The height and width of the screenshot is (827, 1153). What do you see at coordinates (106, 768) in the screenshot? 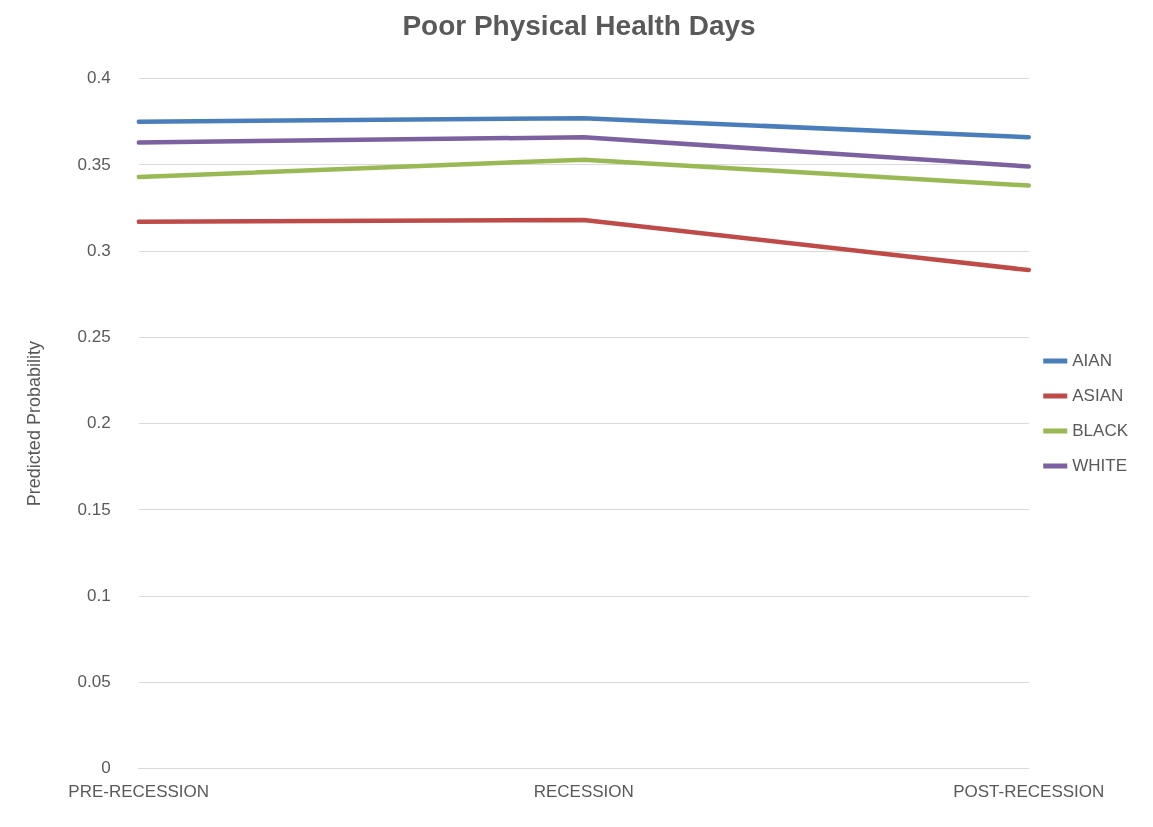
I see `y-tick-label: 0` at bounding box center [106, 768].